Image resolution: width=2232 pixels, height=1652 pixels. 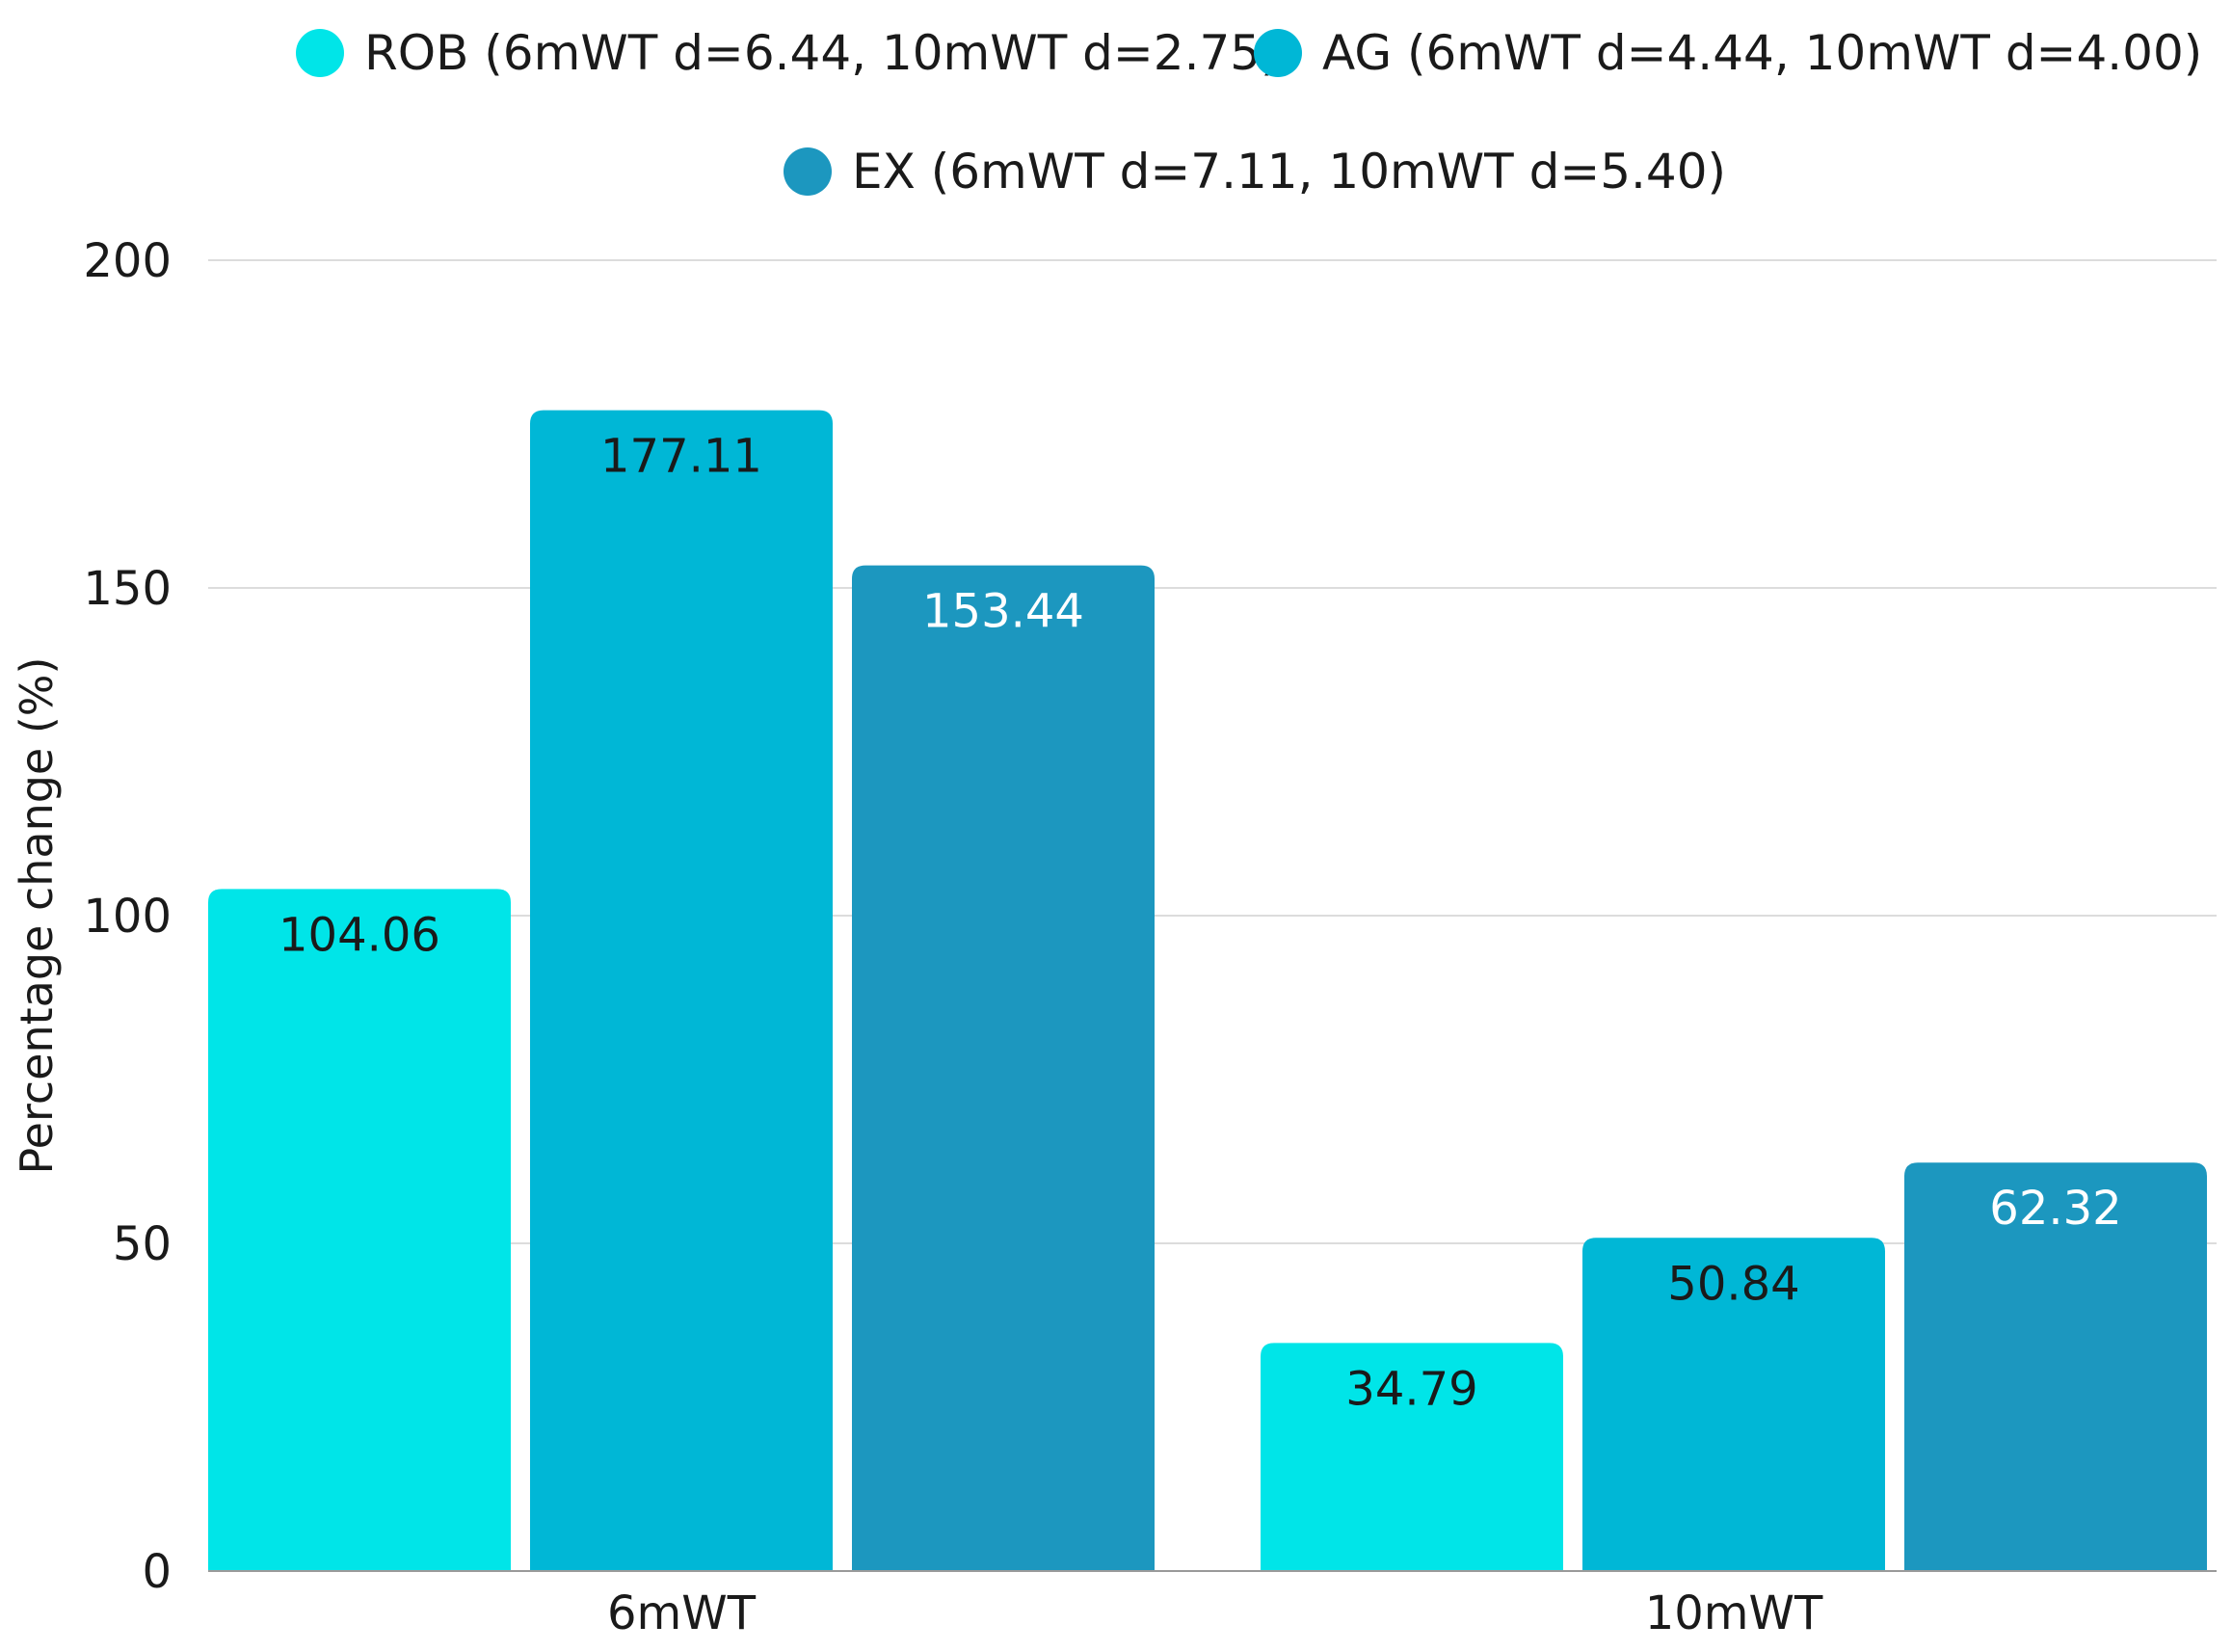 What do you see at coordinates (157, 1572) in the screenshot?
I see `y-tick-label: 0` at bounding box center [157, 1572].